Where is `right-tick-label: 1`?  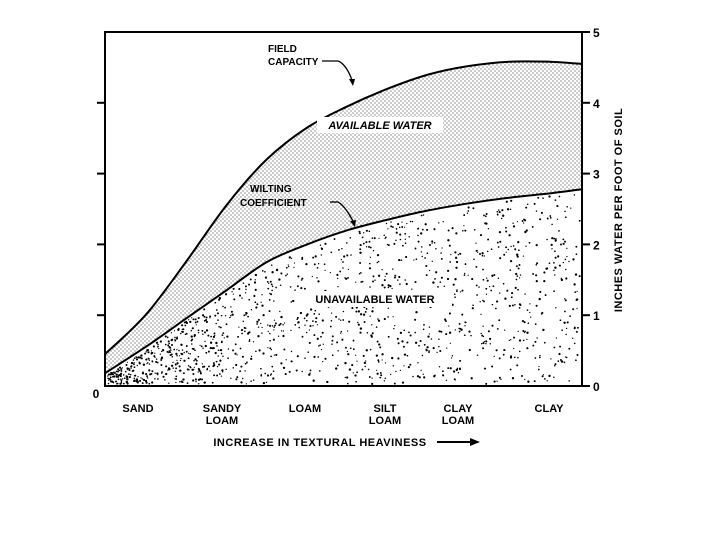 right-tick-label: 1 is located at coordinates (596, 316).